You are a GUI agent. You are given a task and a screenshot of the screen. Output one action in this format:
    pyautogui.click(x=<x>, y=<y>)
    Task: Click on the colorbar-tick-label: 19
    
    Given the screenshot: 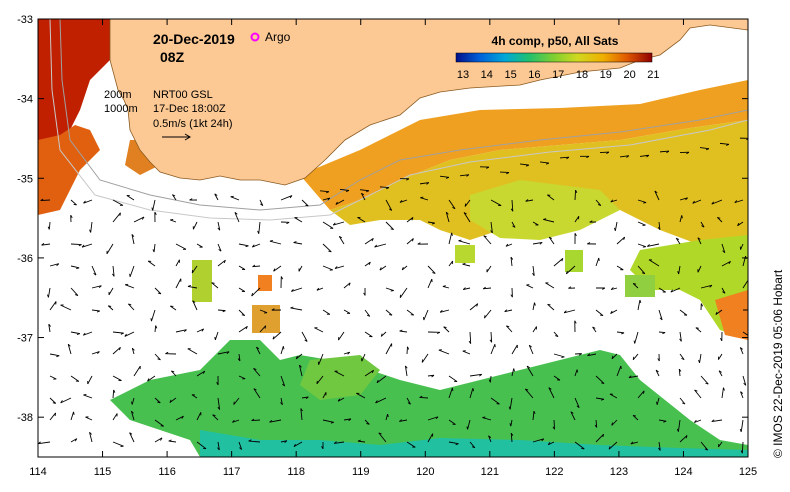 What is the action you would take?
    pyautogui.click(x=606, y=75)
    